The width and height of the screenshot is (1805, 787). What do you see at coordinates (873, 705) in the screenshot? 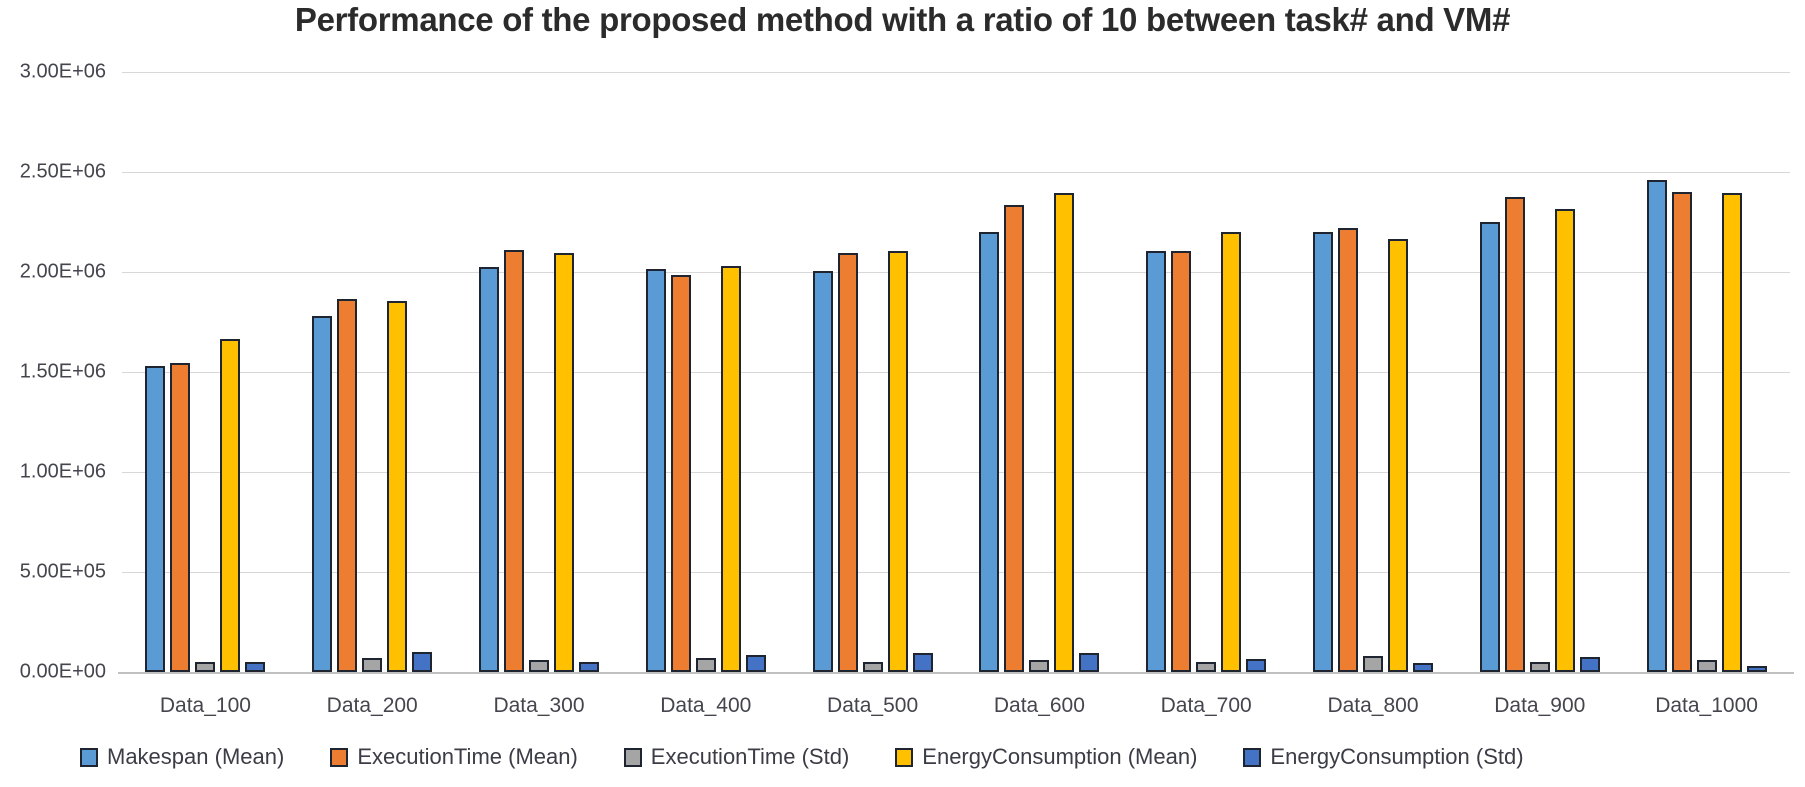
I see `x-axis-label: Data_500` at bounding box center [873, 705].